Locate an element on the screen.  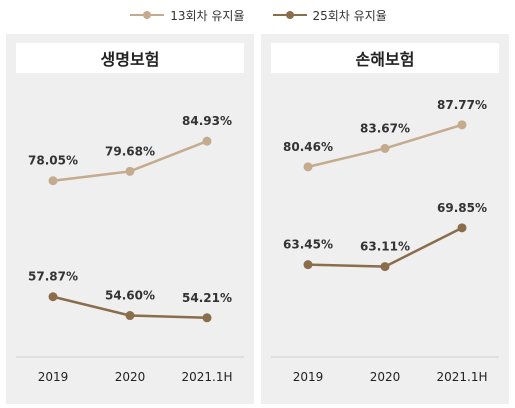
data-label: 69.85% is located at coordinates (462, 208).